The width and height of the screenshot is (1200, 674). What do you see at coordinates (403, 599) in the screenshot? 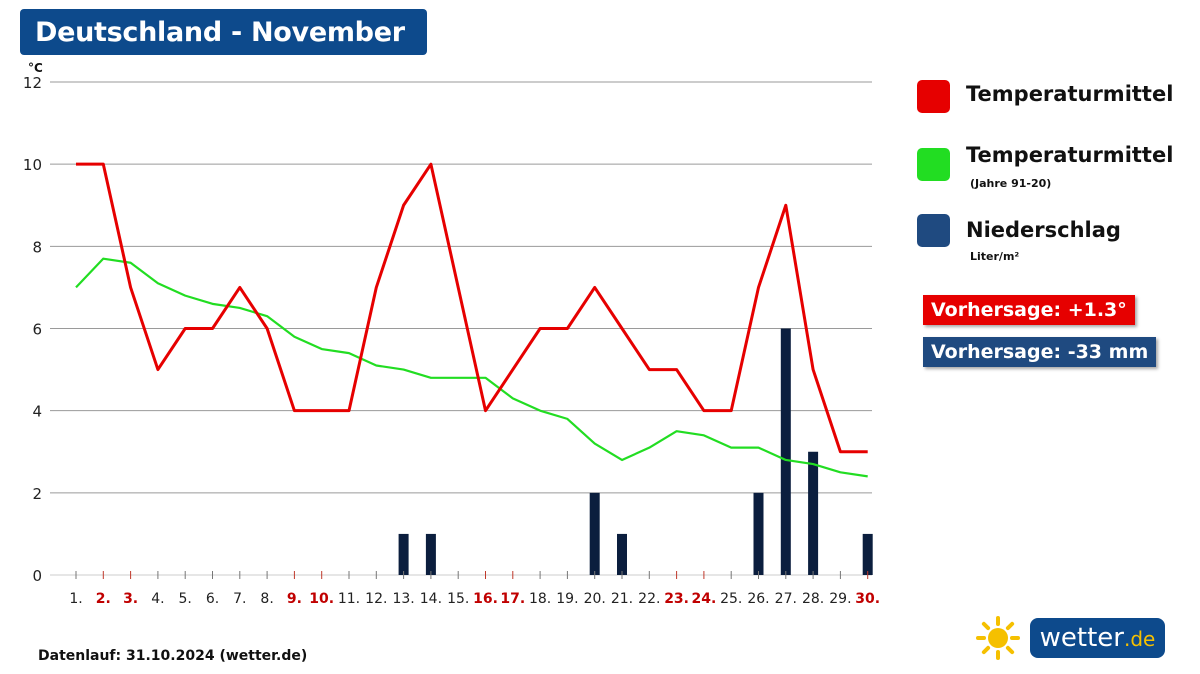
I see `x-tick-label: 13.` at bounding box center [403, 599].